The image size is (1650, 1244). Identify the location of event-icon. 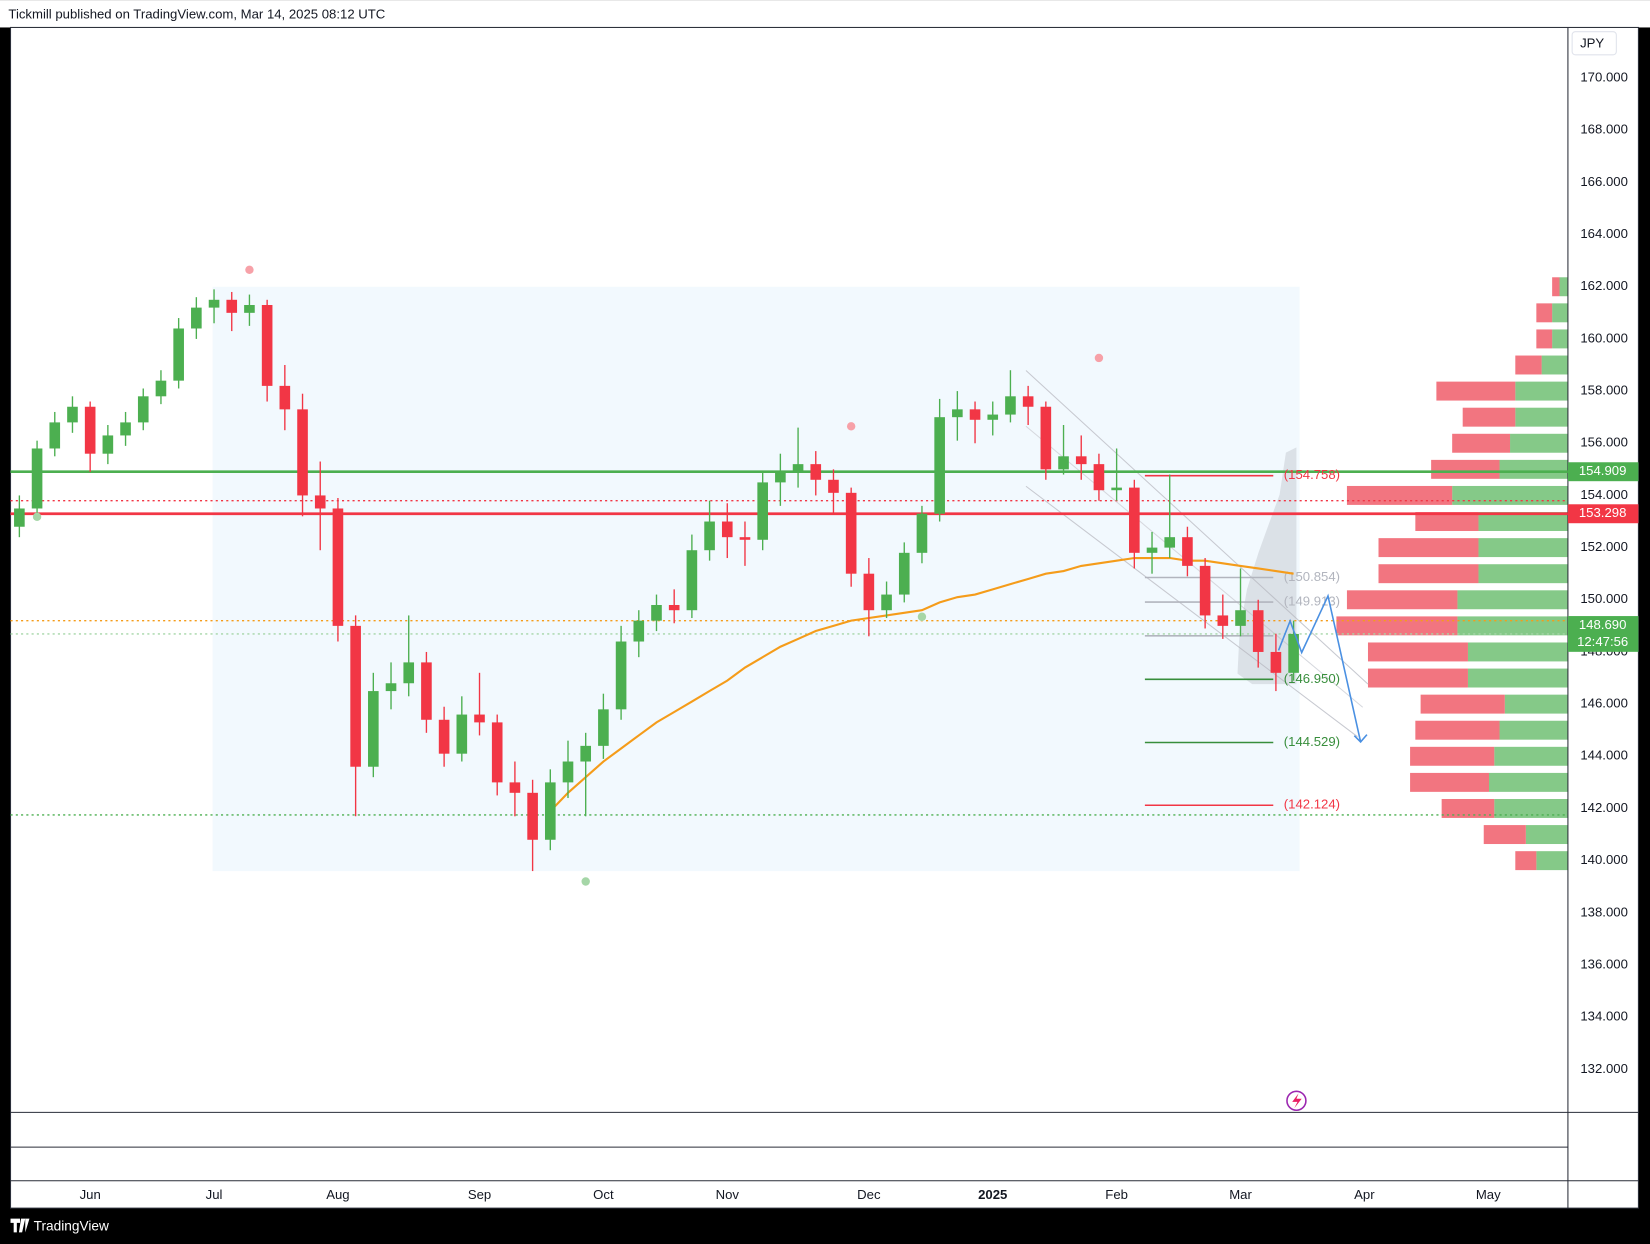
(1296, 1101).